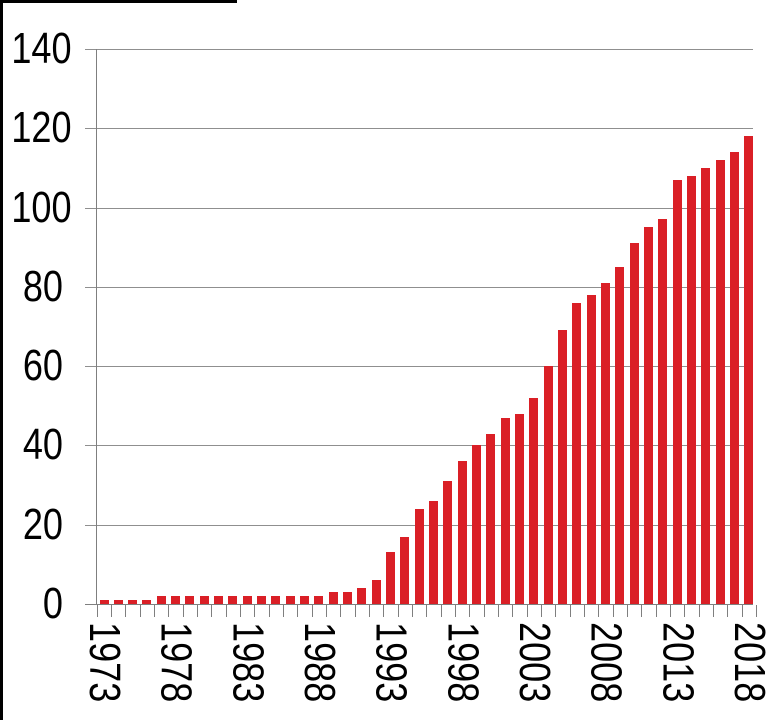 The height and width of the screenshot is (720, 779). I want to click on x-tick-label: 2008, so click(606, 671).